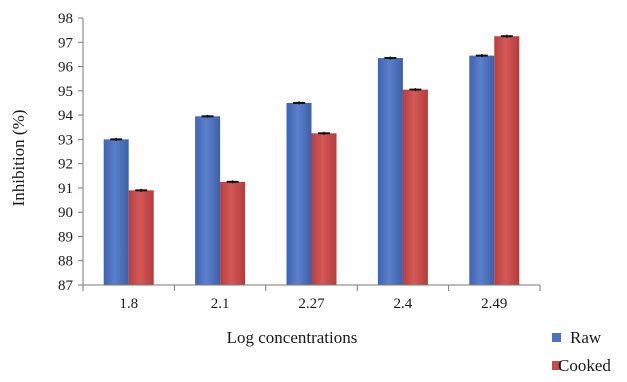 This screenshot has height=382, width=627. What do you see at coordinates (128, 304) in the screenshot?
I see `x-tick-label: 1.8` at bounding box center [128, 304].